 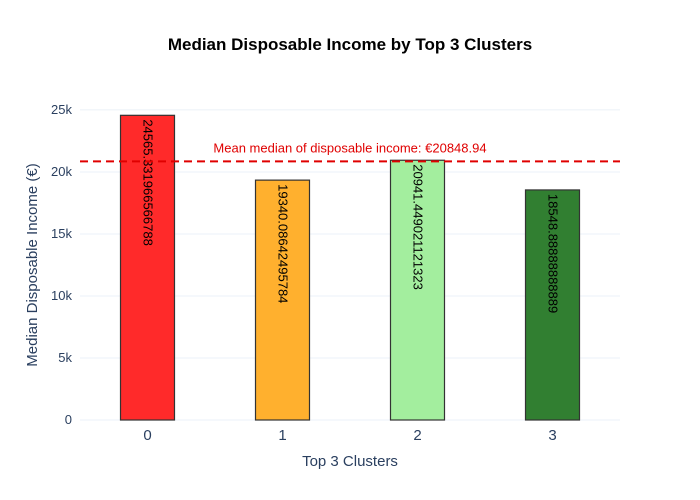 What do you see at coordinates (417, 435) in the screenshot?
I see `x-tick-label: 2` at bounding box center [417, 435].